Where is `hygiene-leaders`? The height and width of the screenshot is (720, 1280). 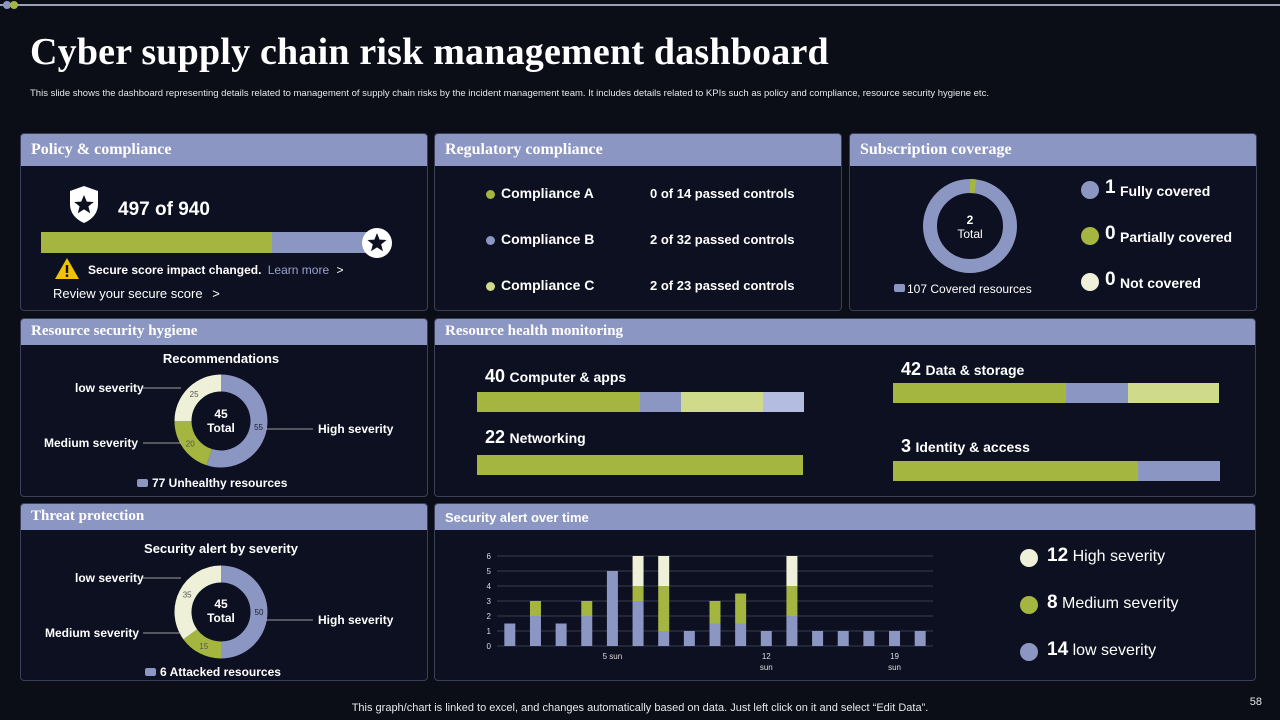
hygiene-leaders is located at coordinates (228, 415).